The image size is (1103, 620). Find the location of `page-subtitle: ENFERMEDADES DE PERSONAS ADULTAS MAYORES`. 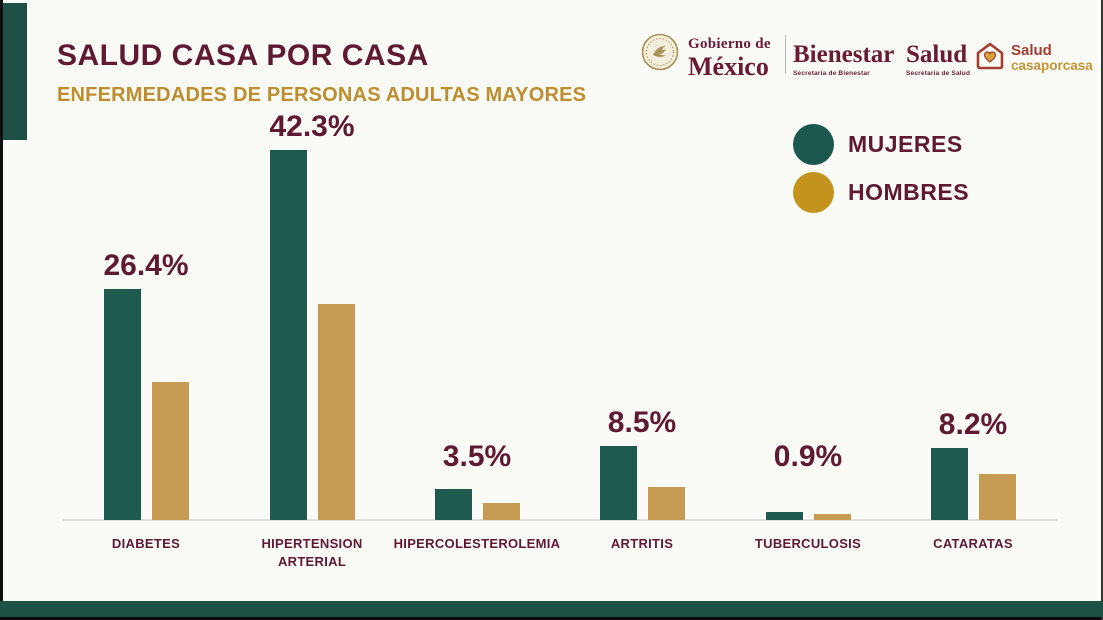

page-subtitle: ENFERMEDADES DE PERSONAS ADULTAS MAYORES is located at coordinates (322, 95).